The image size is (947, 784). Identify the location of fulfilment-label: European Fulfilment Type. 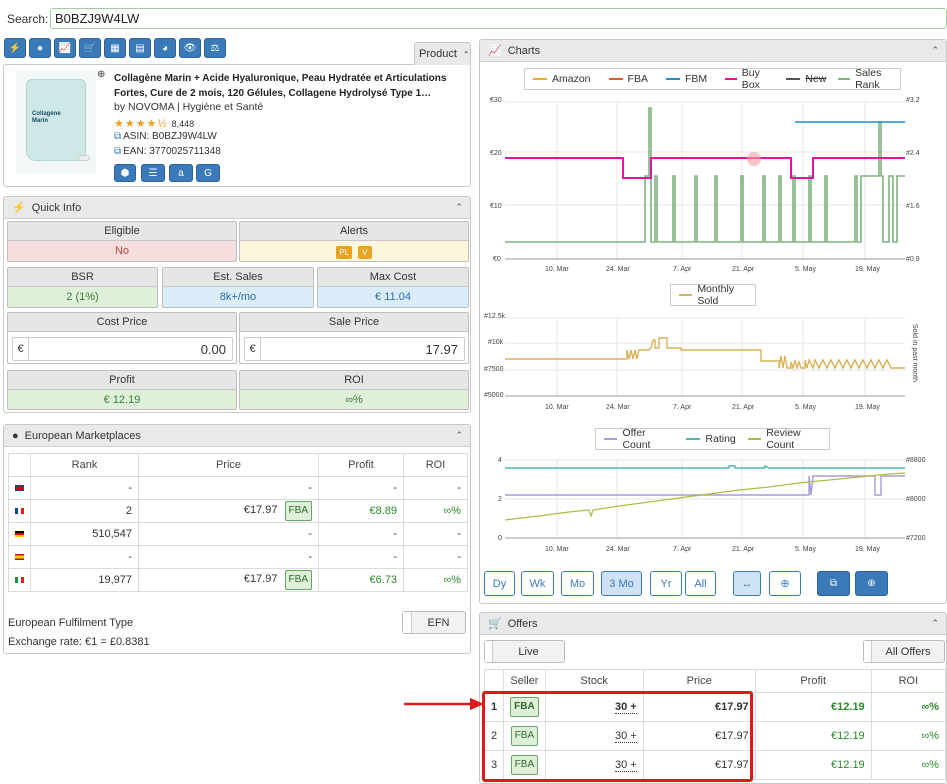
(71, 623).